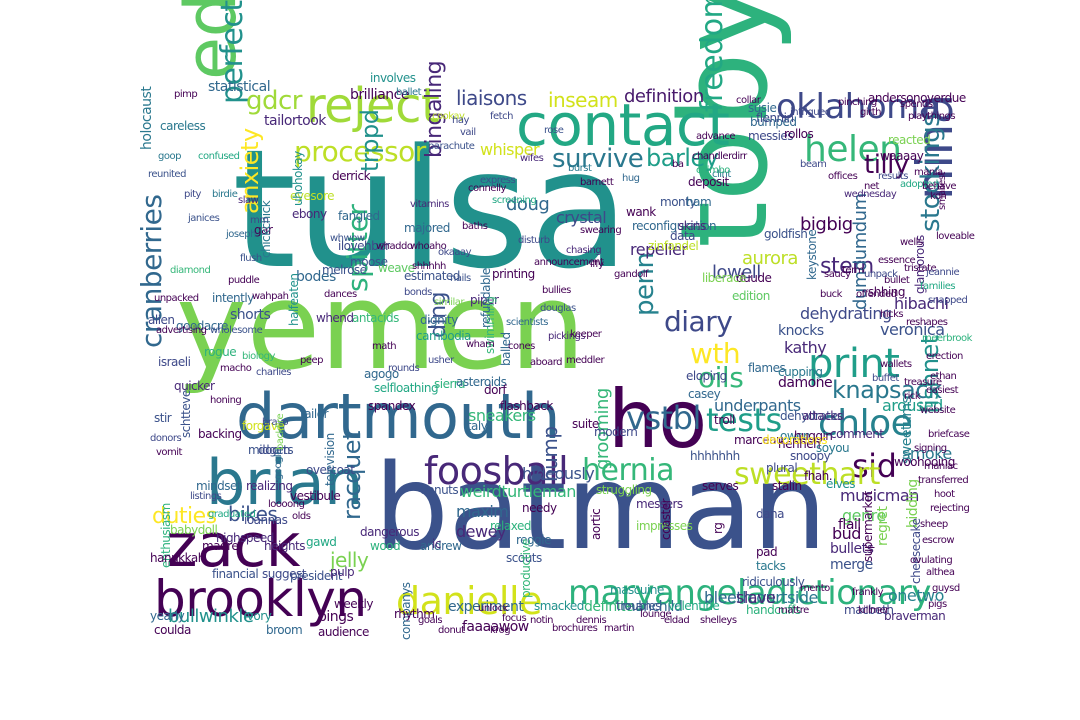 Image resolution: width=1080 pixels, height=720 pixels. I want to click on cloud-word: weirdturtleman, so click(518, 491).